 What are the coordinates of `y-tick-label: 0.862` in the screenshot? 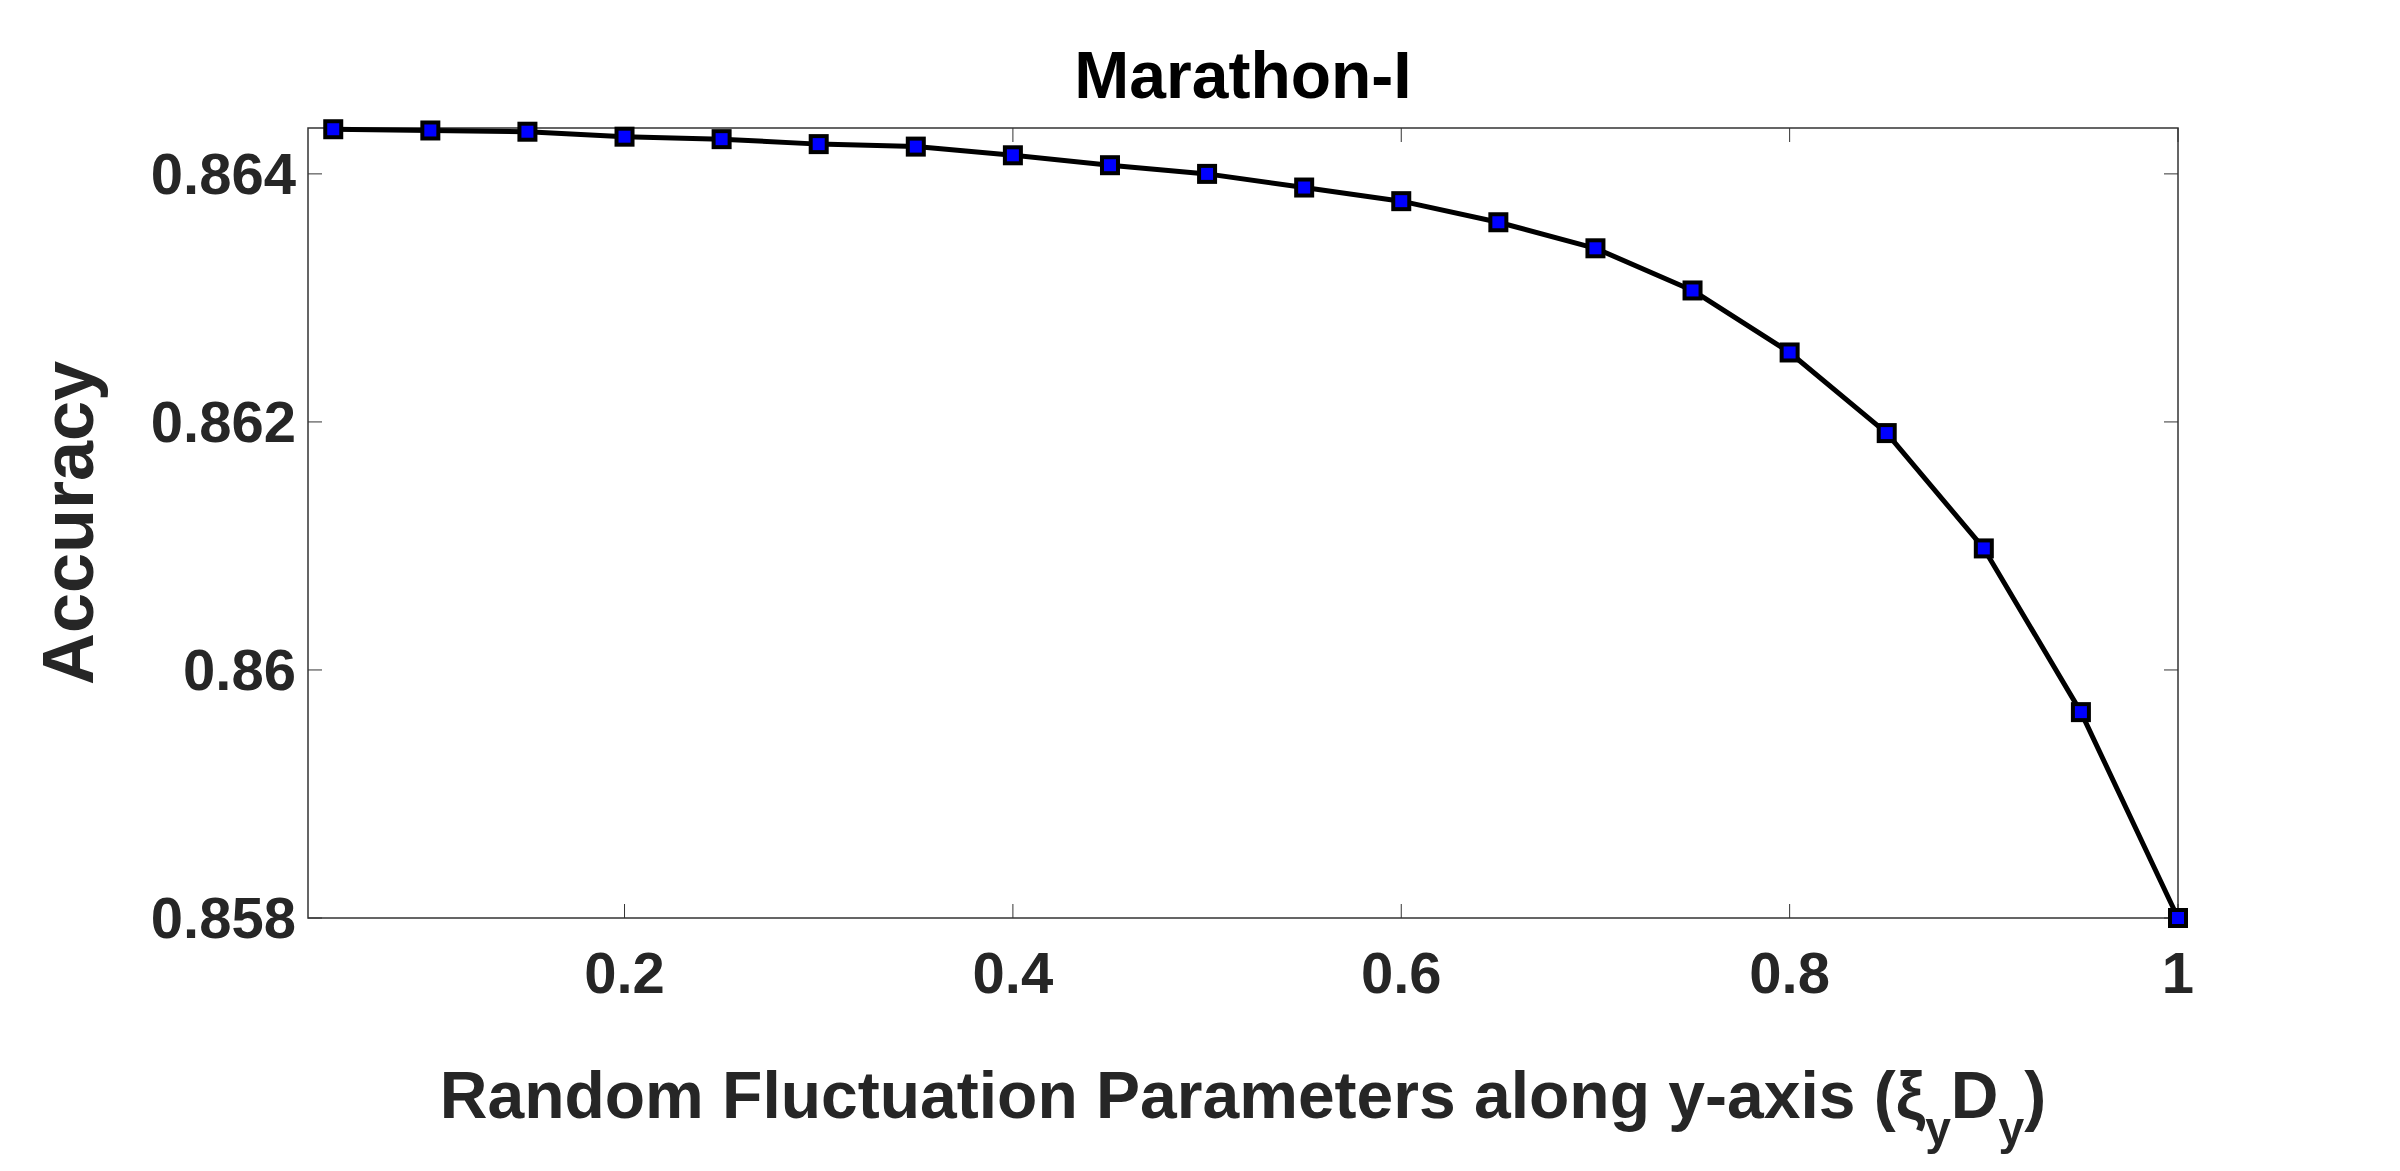 It's located at (223, 422).